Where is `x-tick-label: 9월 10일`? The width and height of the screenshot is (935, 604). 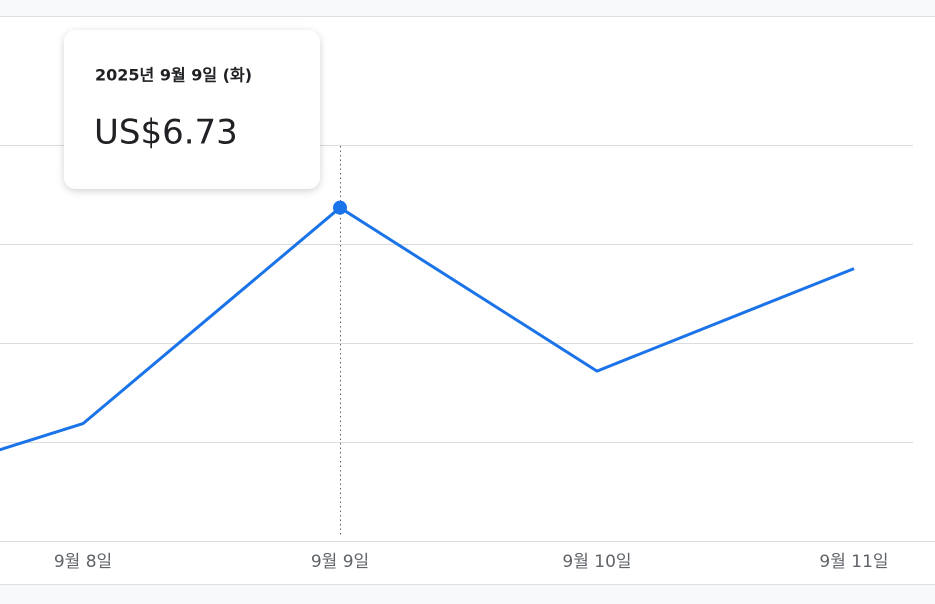 x-tick-label: 9월 10일 is located at coordinates (596, 562).